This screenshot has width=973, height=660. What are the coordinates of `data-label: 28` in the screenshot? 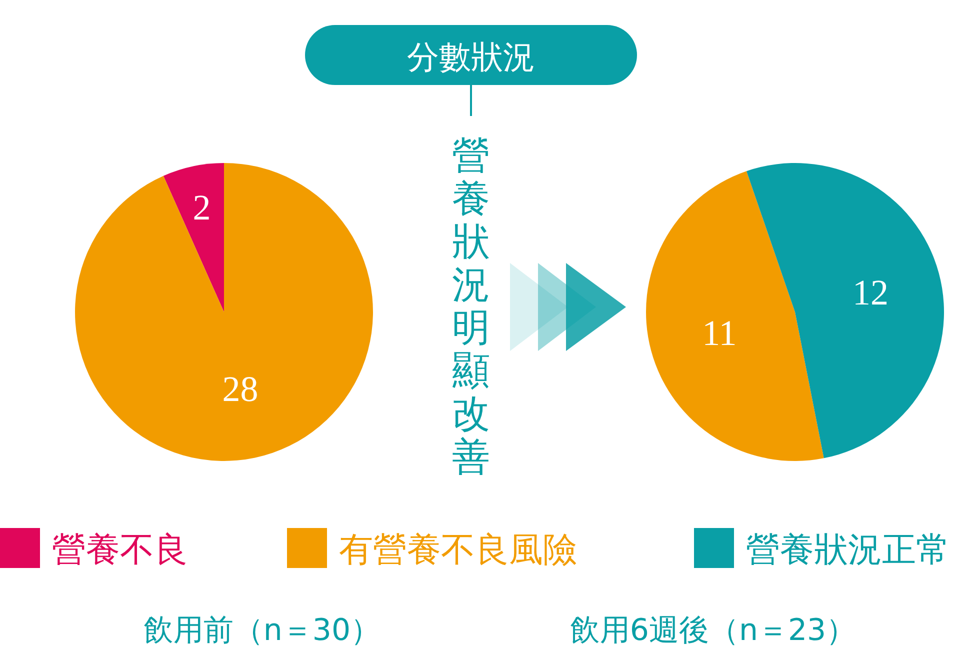 It's located at (240, 389).